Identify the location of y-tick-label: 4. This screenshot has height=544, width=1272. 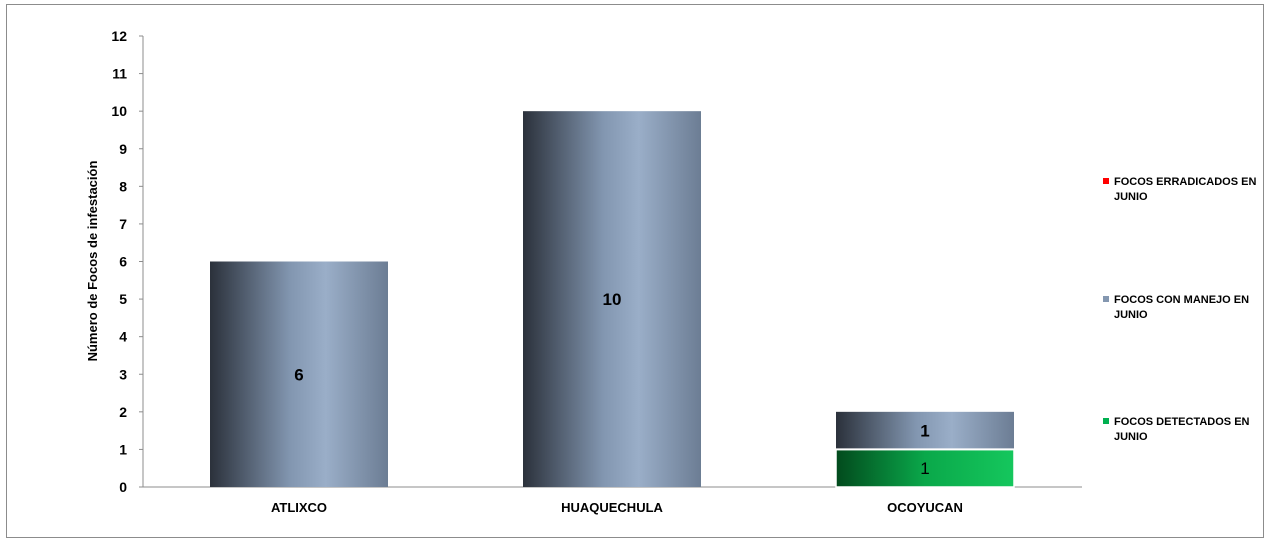
(123, 337).